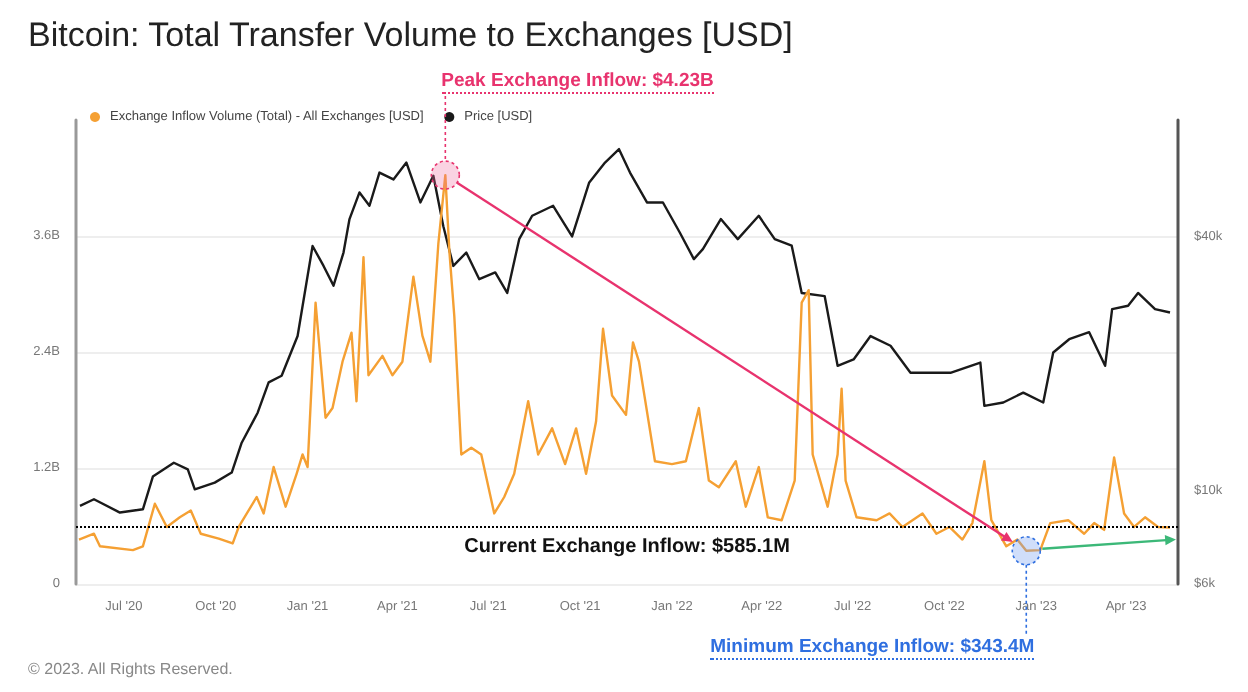 The image size is (1248, 692). Describe the element at coordinates (410, 36) in the screenshot. I see `chart-title: Bitcoin: Total Transfer Volume to Exchanges [USD]` at that location.